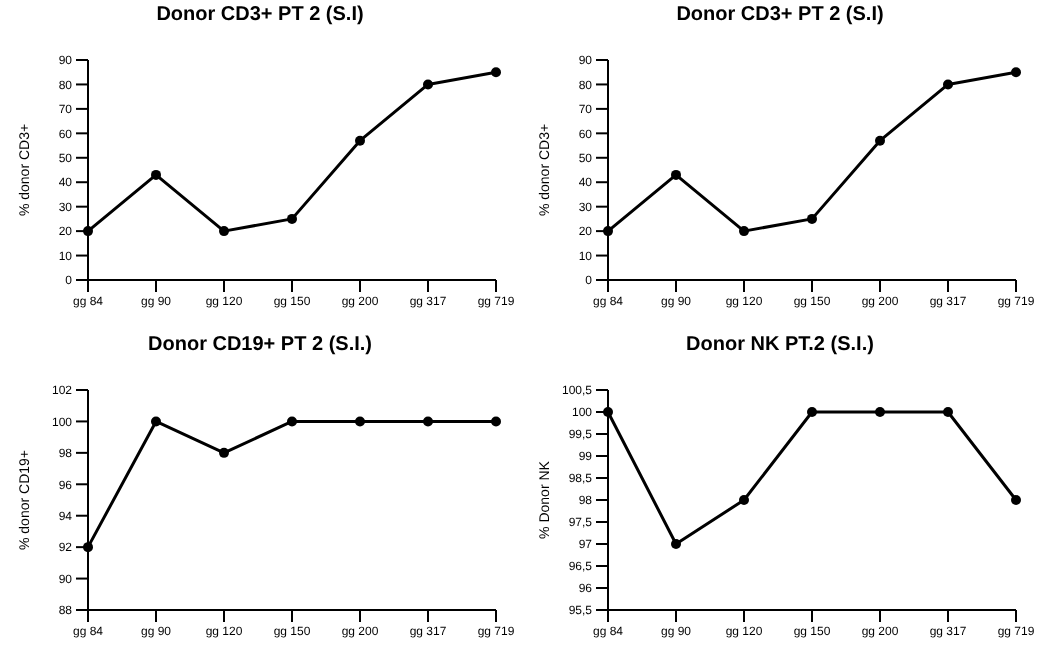 The image size is (1040, 660). Describe the element at coordinates (260, 345) in the screenshot. I see `chart-title: Donor CD19+ PT 2 (S.I.)` at that location.